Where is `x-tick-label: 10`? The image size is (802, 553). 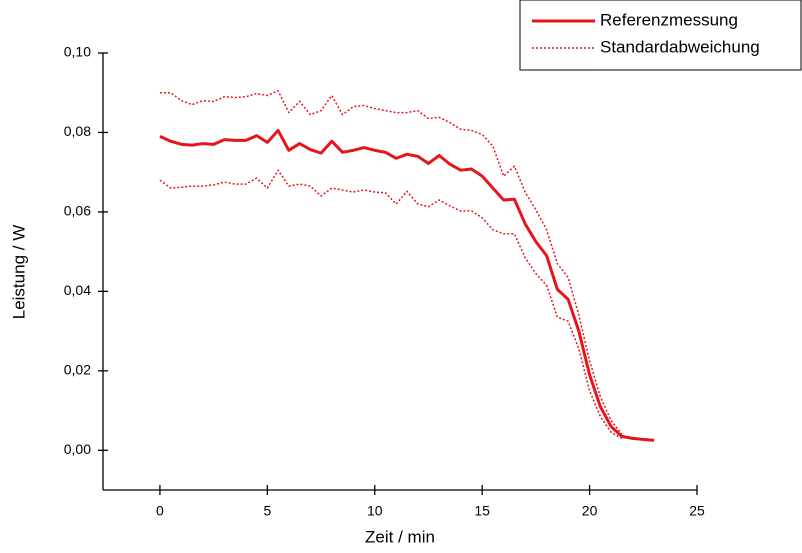 x-tick-label: 10 is located at coordinates (375, 511).